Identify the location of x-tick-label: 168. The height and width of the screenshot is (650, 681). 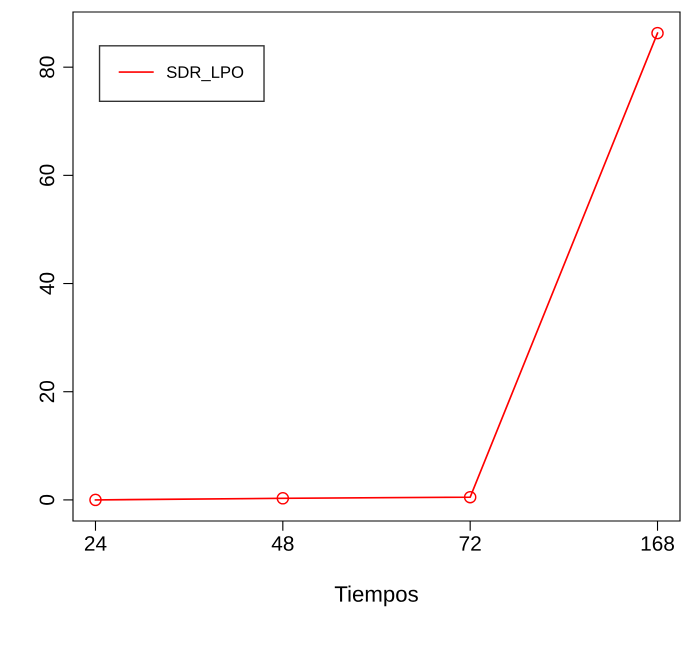
(658, 543).